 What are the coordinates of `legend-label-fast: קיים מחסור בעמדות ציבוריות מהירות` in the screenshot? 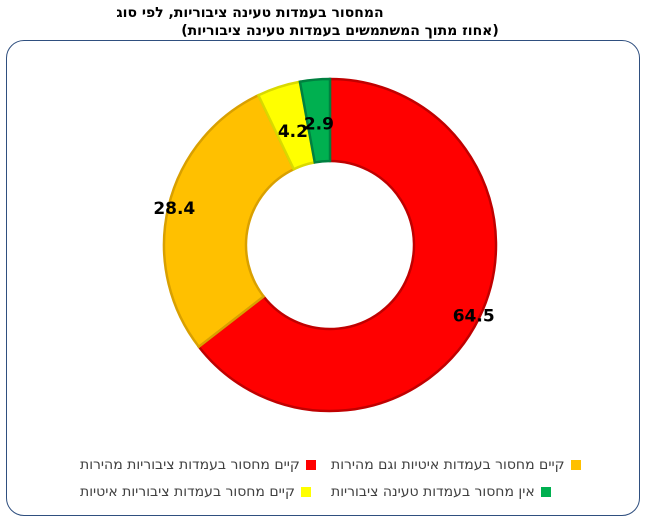 It's located at (190, 465).